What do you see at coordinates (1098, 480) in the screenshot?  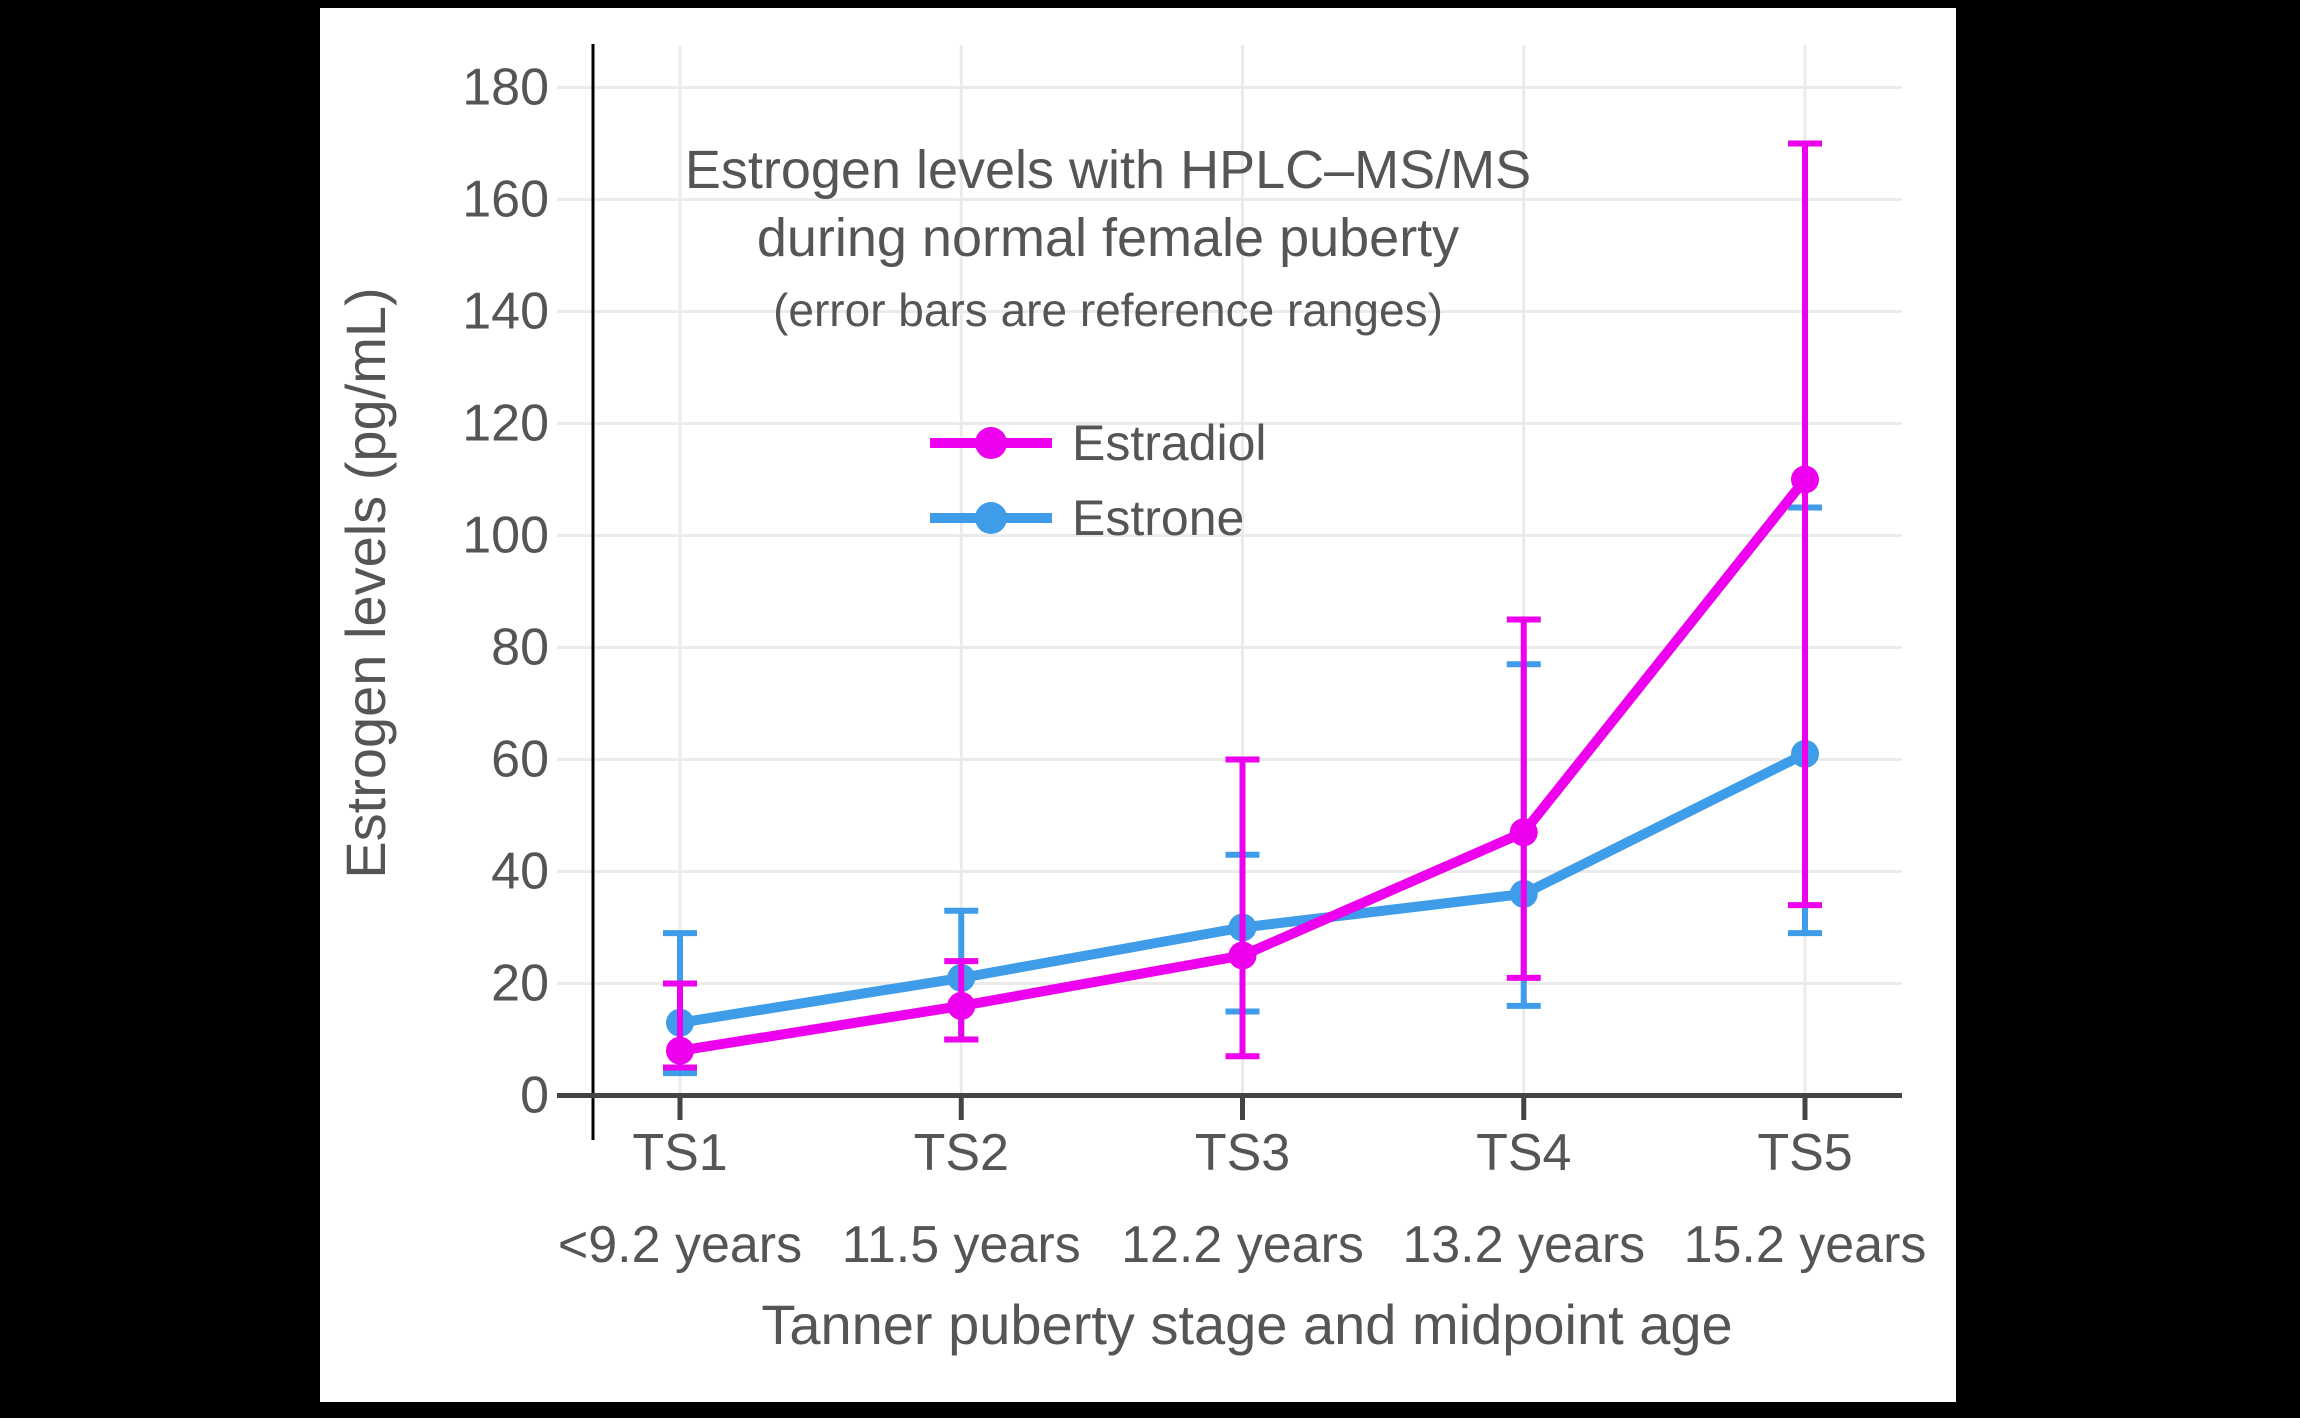 I see `legend: Estradiol Estrone` at bounding box center [1098, 480].